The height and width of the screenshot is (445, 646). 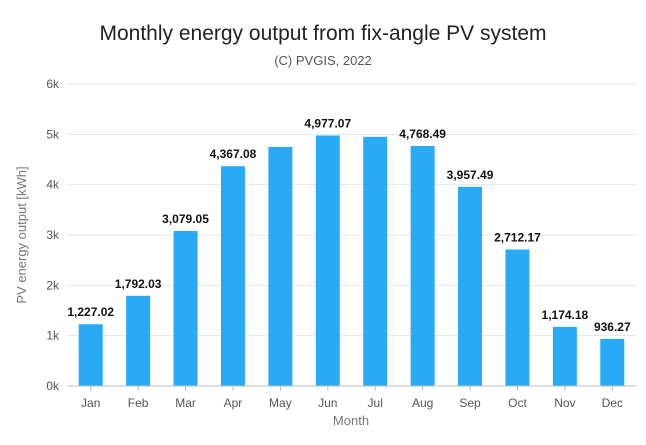 I want to click on x-tick-label: Nov, so click(x=564, y=403).